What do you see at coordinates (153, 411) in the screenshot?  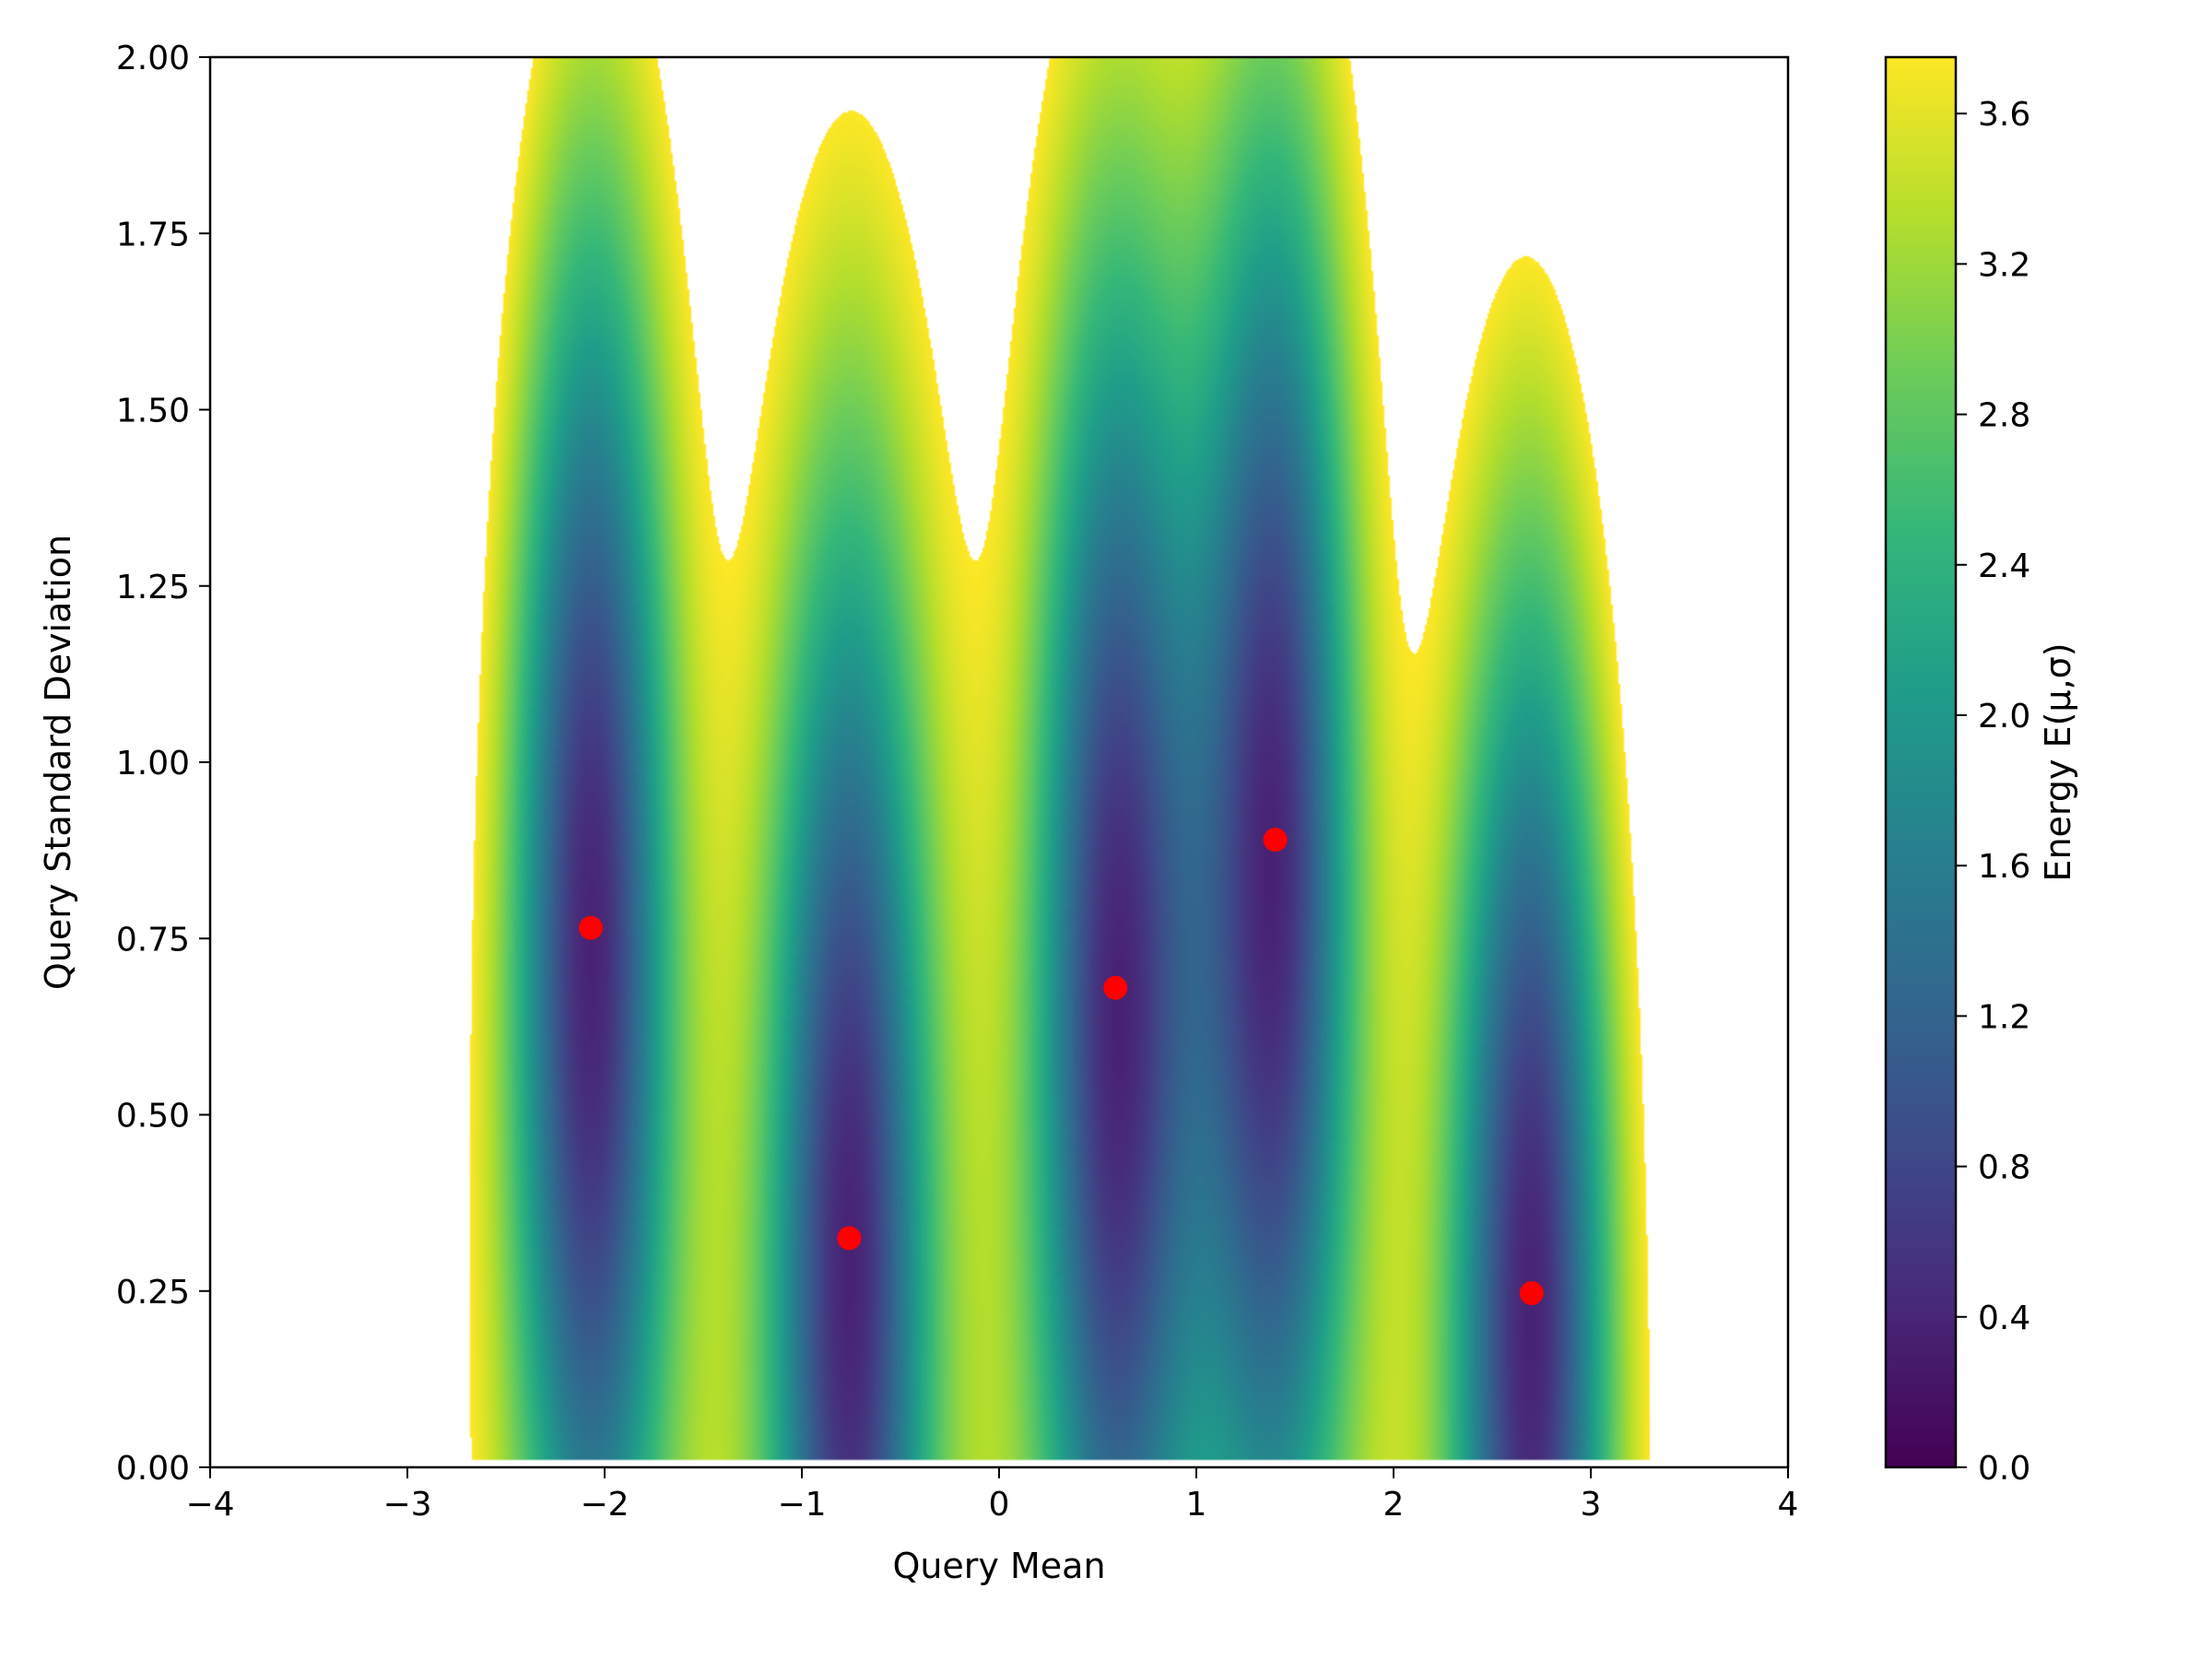 I see `y-tick-label: 1.50` at bounding box center [153, 411].